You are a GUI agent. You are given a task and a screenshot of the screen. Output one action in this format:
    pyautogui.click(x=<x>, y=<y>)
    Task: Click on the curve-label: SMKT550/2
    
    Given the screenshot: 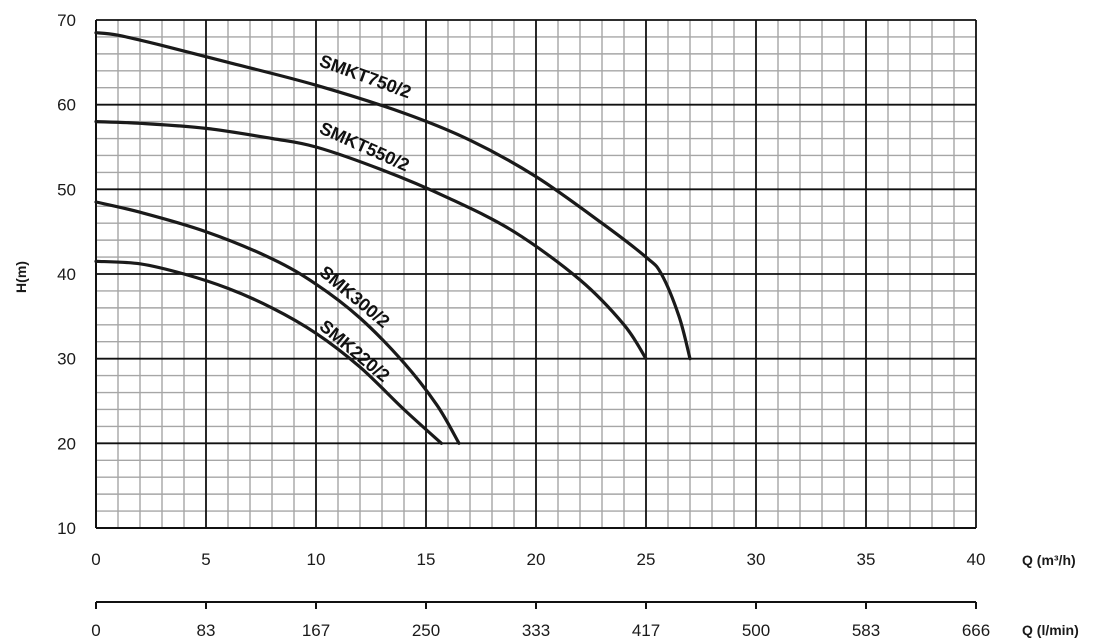 What is the action you would take?
    pyautogui.click(x=365, y=146)
    